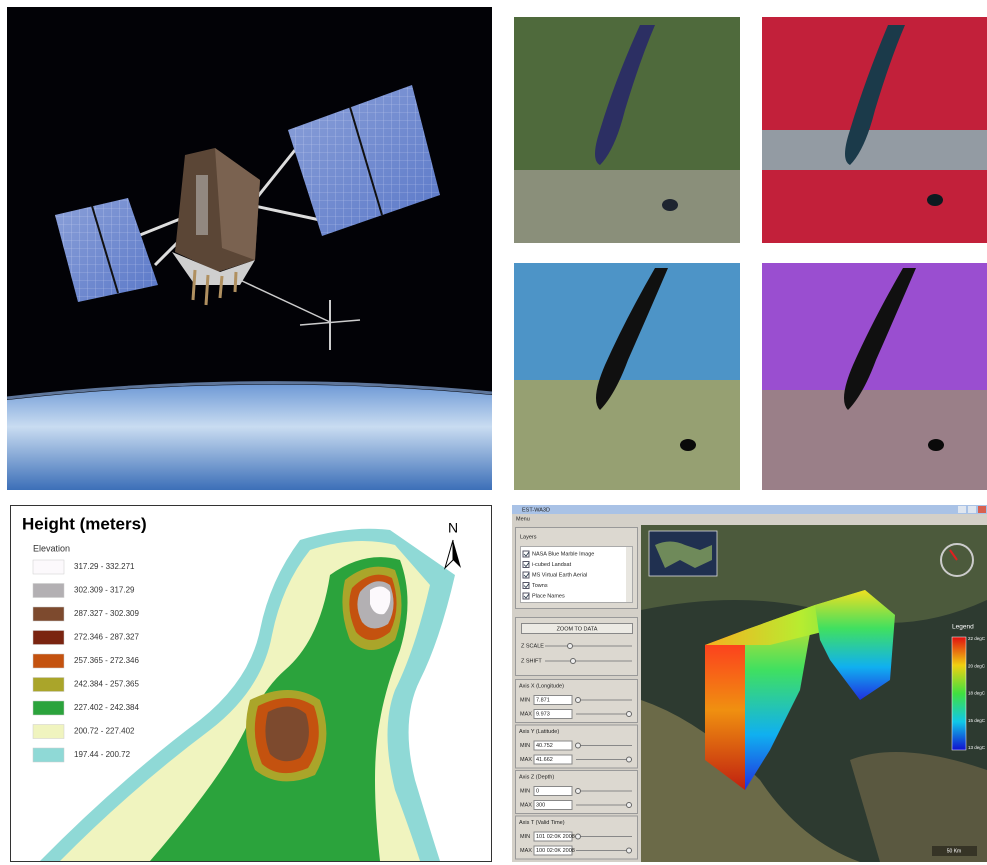  I want to click on max-value: 300, so click(540, 805).